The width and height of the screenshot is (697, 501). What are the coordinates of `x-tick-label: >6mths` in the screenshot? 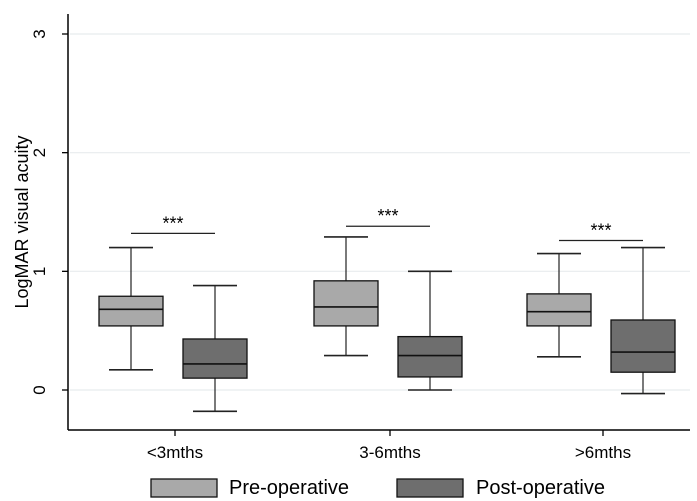 It's located at (603, 452).